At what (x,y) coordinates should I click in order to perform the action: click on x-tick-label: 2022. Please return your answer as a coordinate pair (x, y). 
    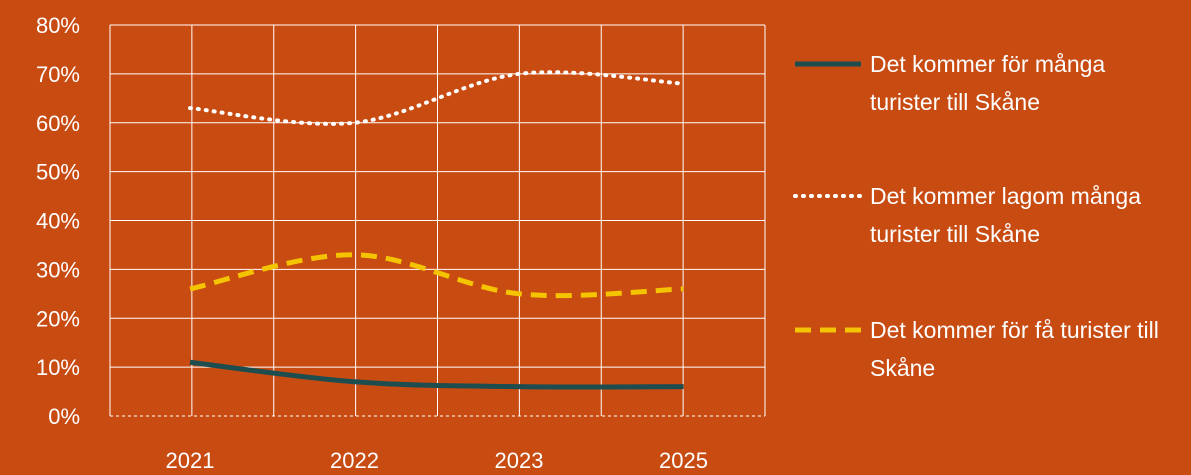
    Looking at the image, I should click on (354, 459).